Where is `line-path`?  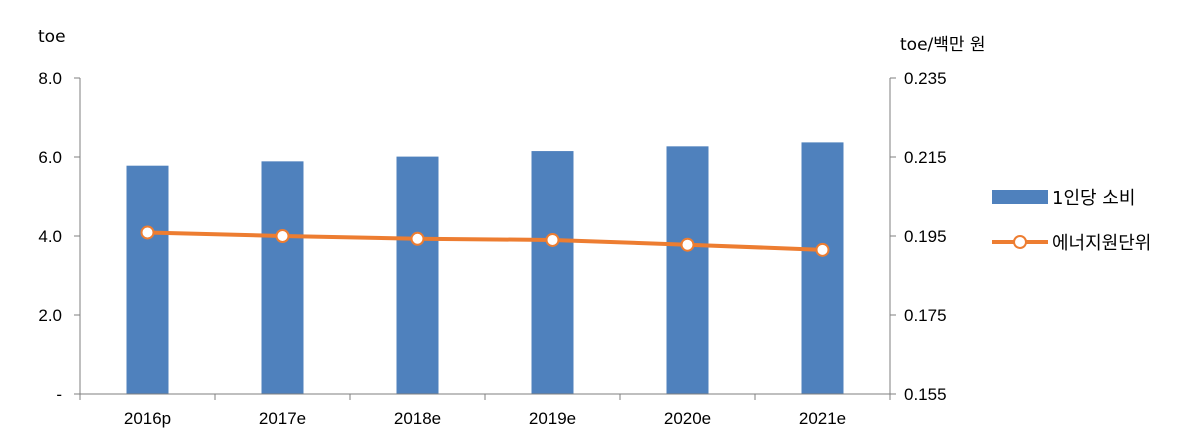
line-path is located at coordinates (485, 241).